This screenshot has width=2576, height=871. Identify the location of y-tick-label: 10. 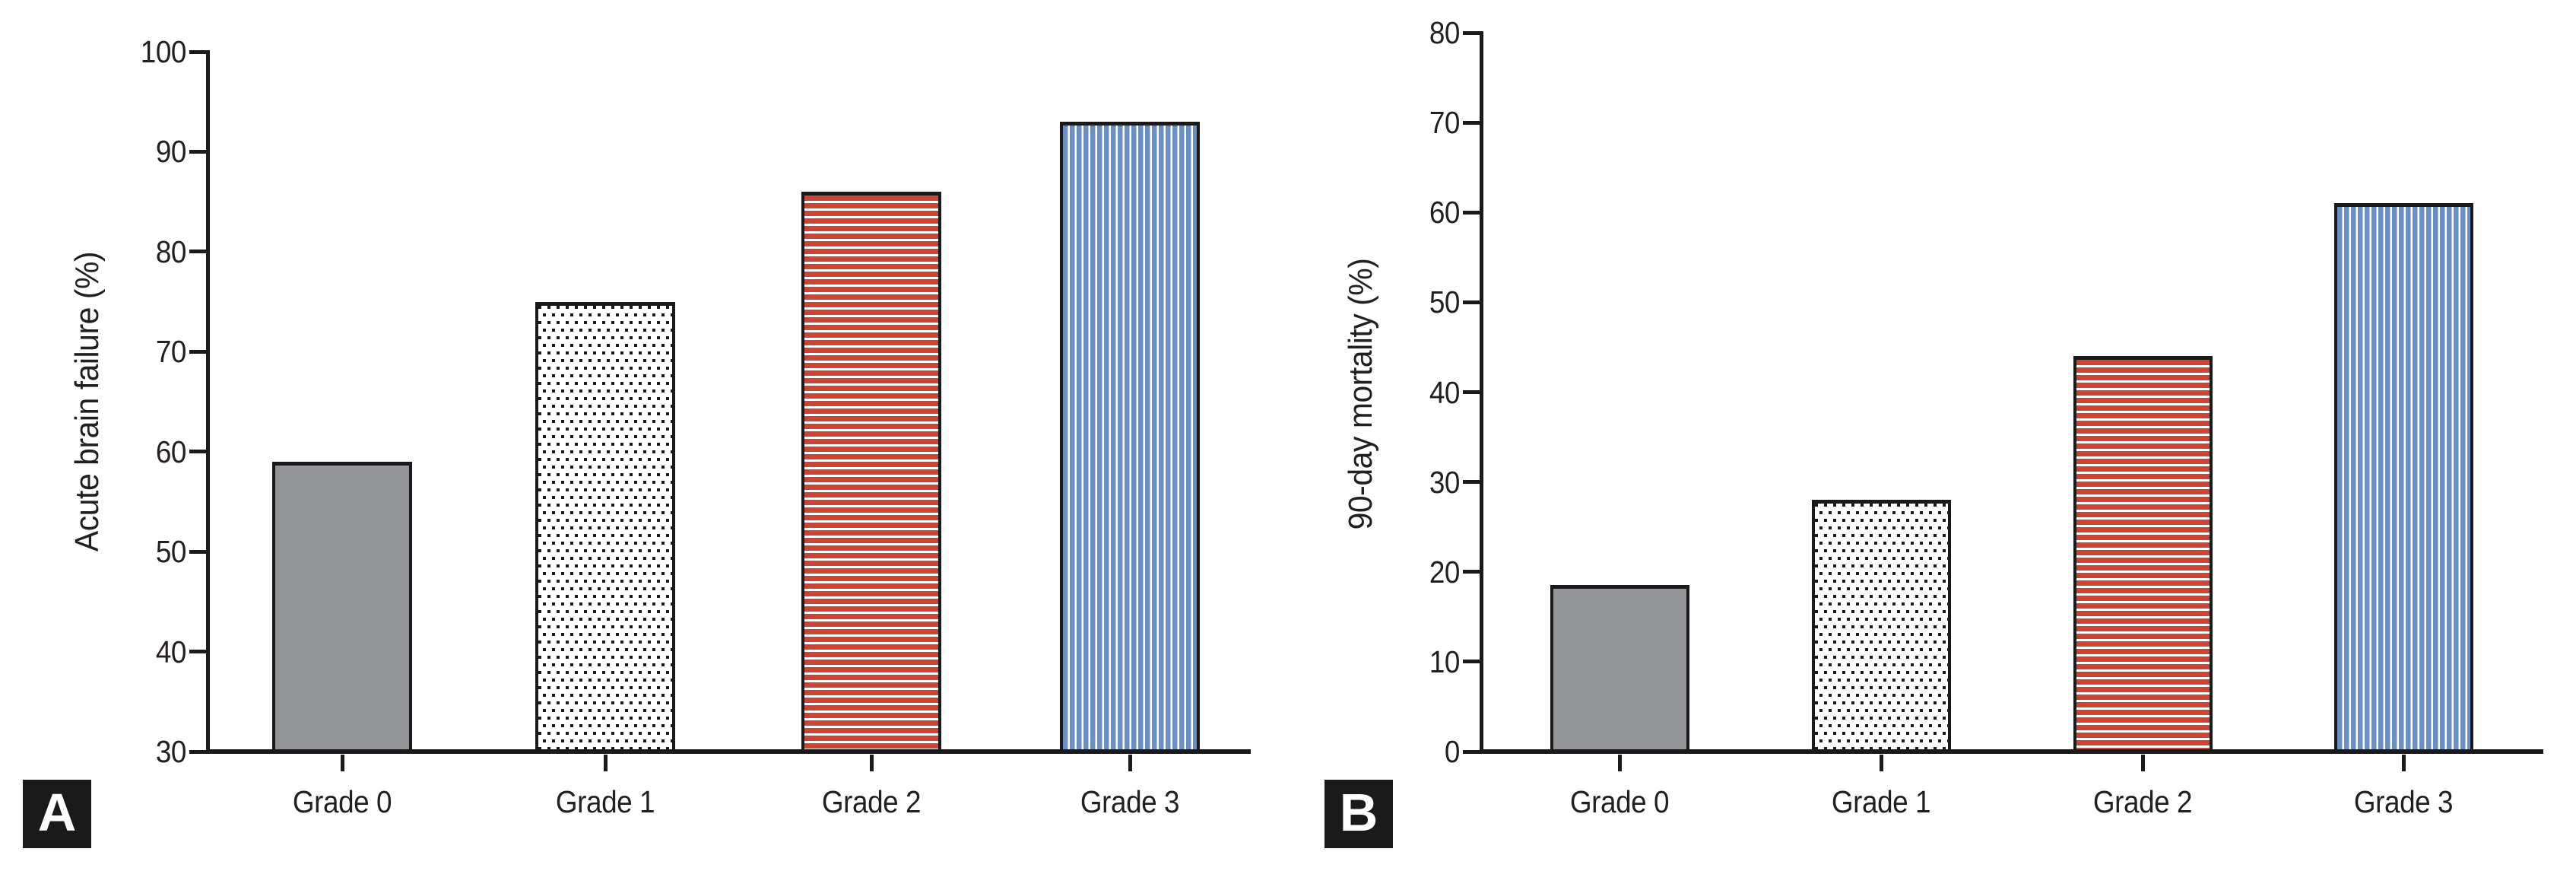
(1445, 661).